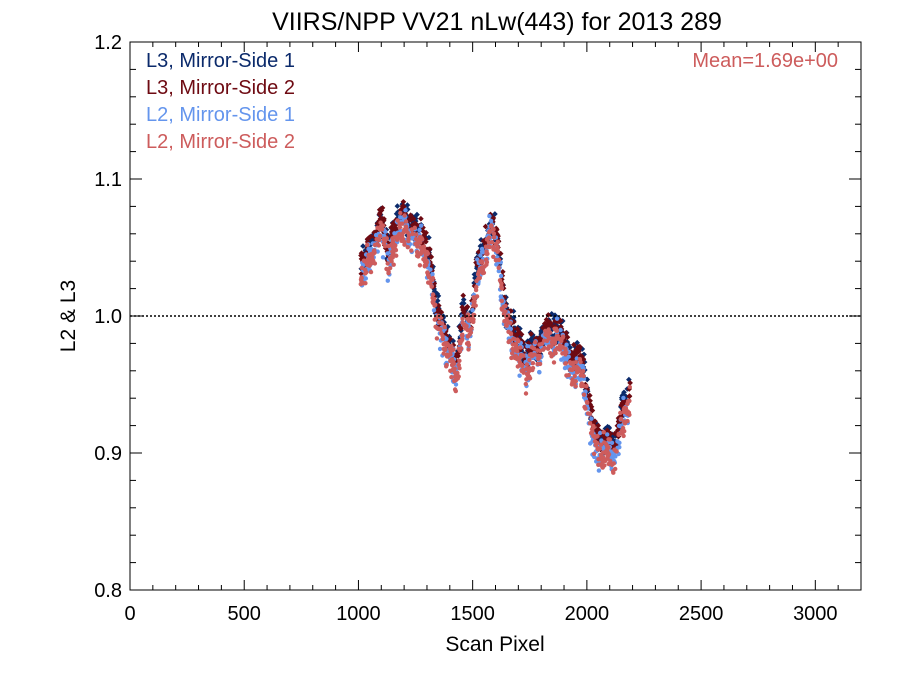 This screenshot has width=900, height=675. Describe the element at coordinates (129, 614) in the screenshot. I see `x-tick-label: 0` at that location.